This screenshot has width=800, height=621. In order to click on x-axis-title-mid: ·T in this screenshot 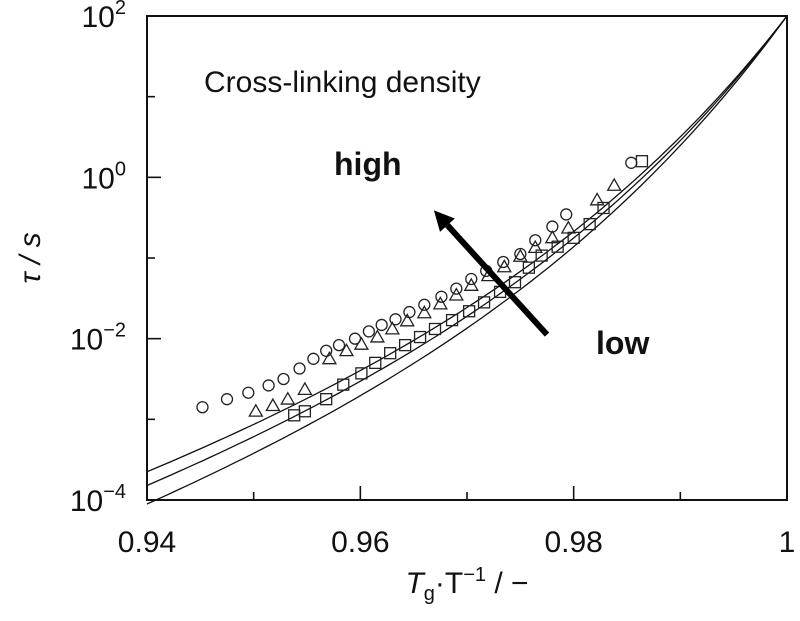, I will do `click(449, 583)`.